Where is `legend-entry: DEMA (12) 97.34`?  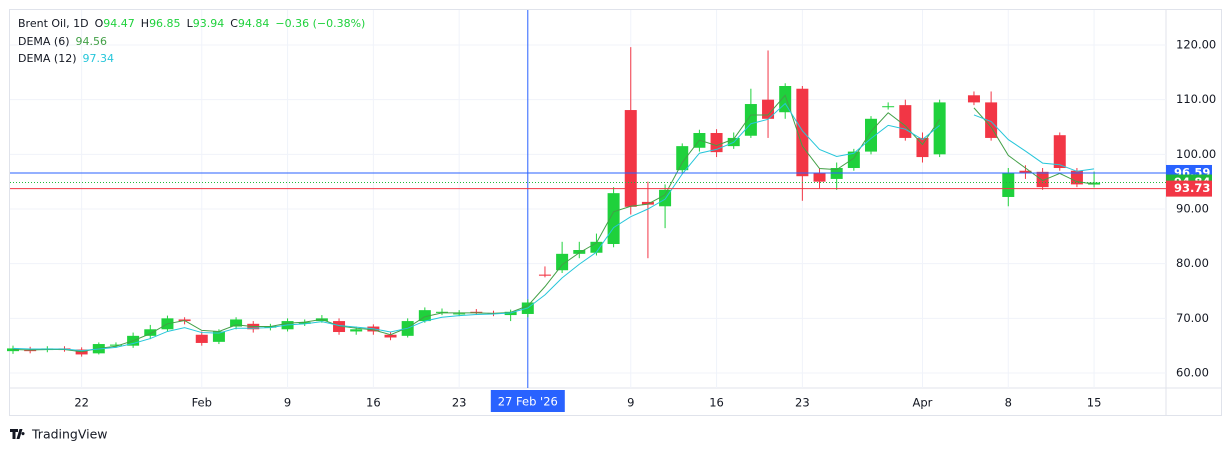 legend-entry: DEMA (12) 97.34 is located at coordinates (66, 58).